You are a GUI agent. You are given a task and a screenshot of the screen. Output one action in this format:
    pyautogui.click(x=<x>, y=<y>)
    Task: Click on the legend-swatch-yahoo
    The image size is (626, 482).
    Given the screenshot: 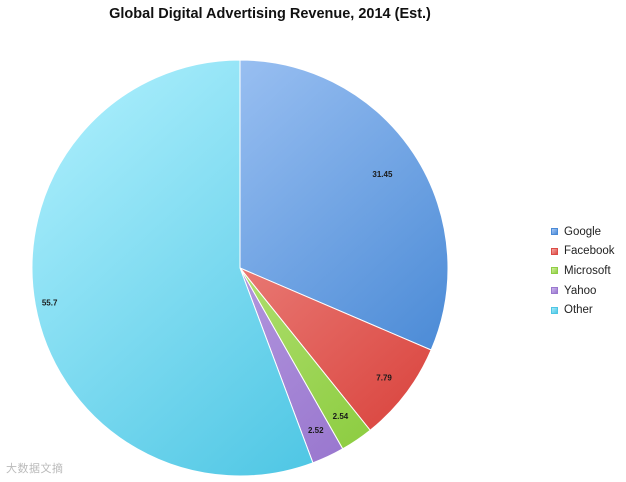 What is the action you would take?
    pyautogui.click(x=554, y=291)
    